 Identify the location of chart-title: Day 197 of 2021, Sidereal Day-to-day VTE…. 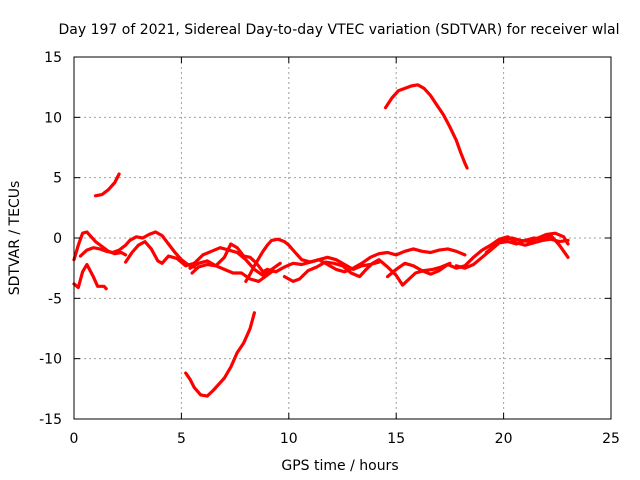
(338, 30).